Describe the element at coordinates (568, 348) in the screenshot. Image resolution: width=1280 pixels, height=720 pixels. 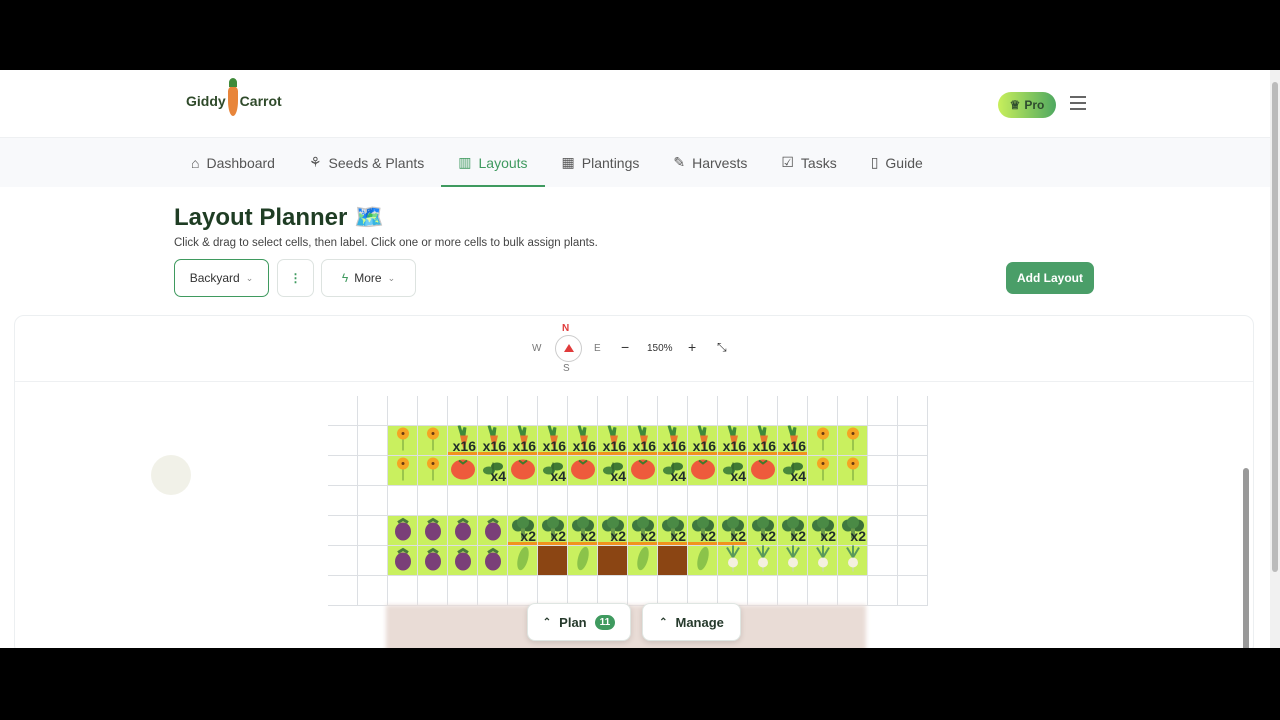
I see `compass-icon` at that location.